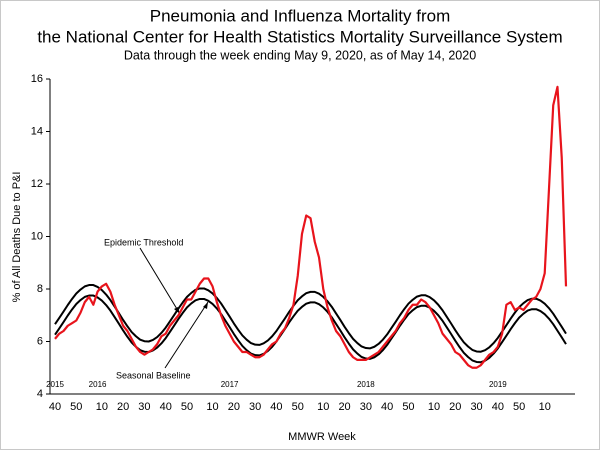 Image resolution: width=600 pixels, height=450 pixels. What do you see at coordinates (17, 237) in the screenshot?
I see `y-axis-title: % of All Deaths Due to P&I` at bounding box center [17, 237].